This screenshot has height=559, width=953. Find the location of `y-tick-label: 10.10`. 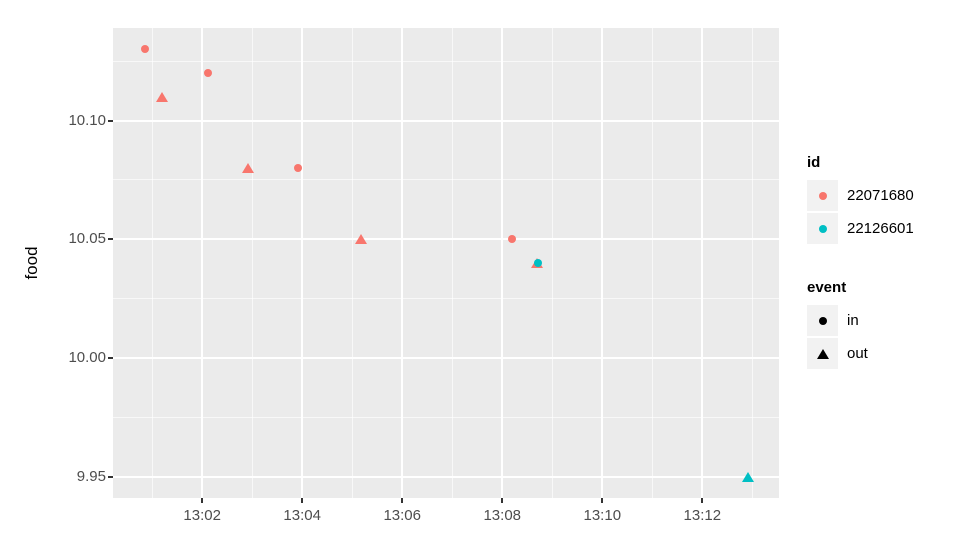

y-tick-label: 10.10 is located at coordinates (87, 120).